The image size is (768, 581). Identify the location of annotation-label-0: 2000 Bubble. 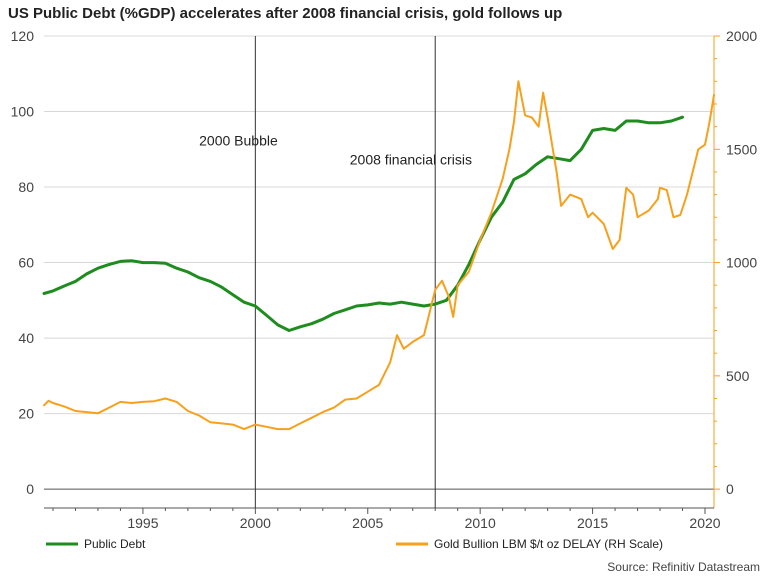
(238, 141).